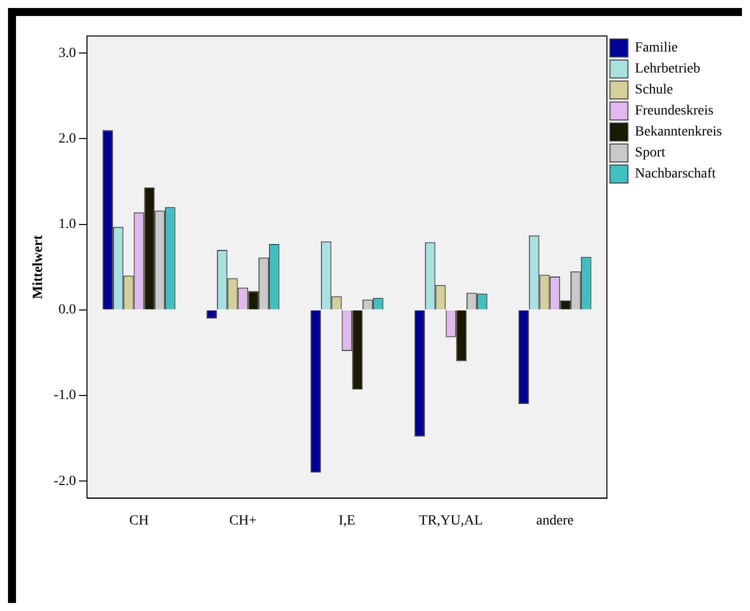  I want to click on y-tick-label: 1.0, so click(67, 224).